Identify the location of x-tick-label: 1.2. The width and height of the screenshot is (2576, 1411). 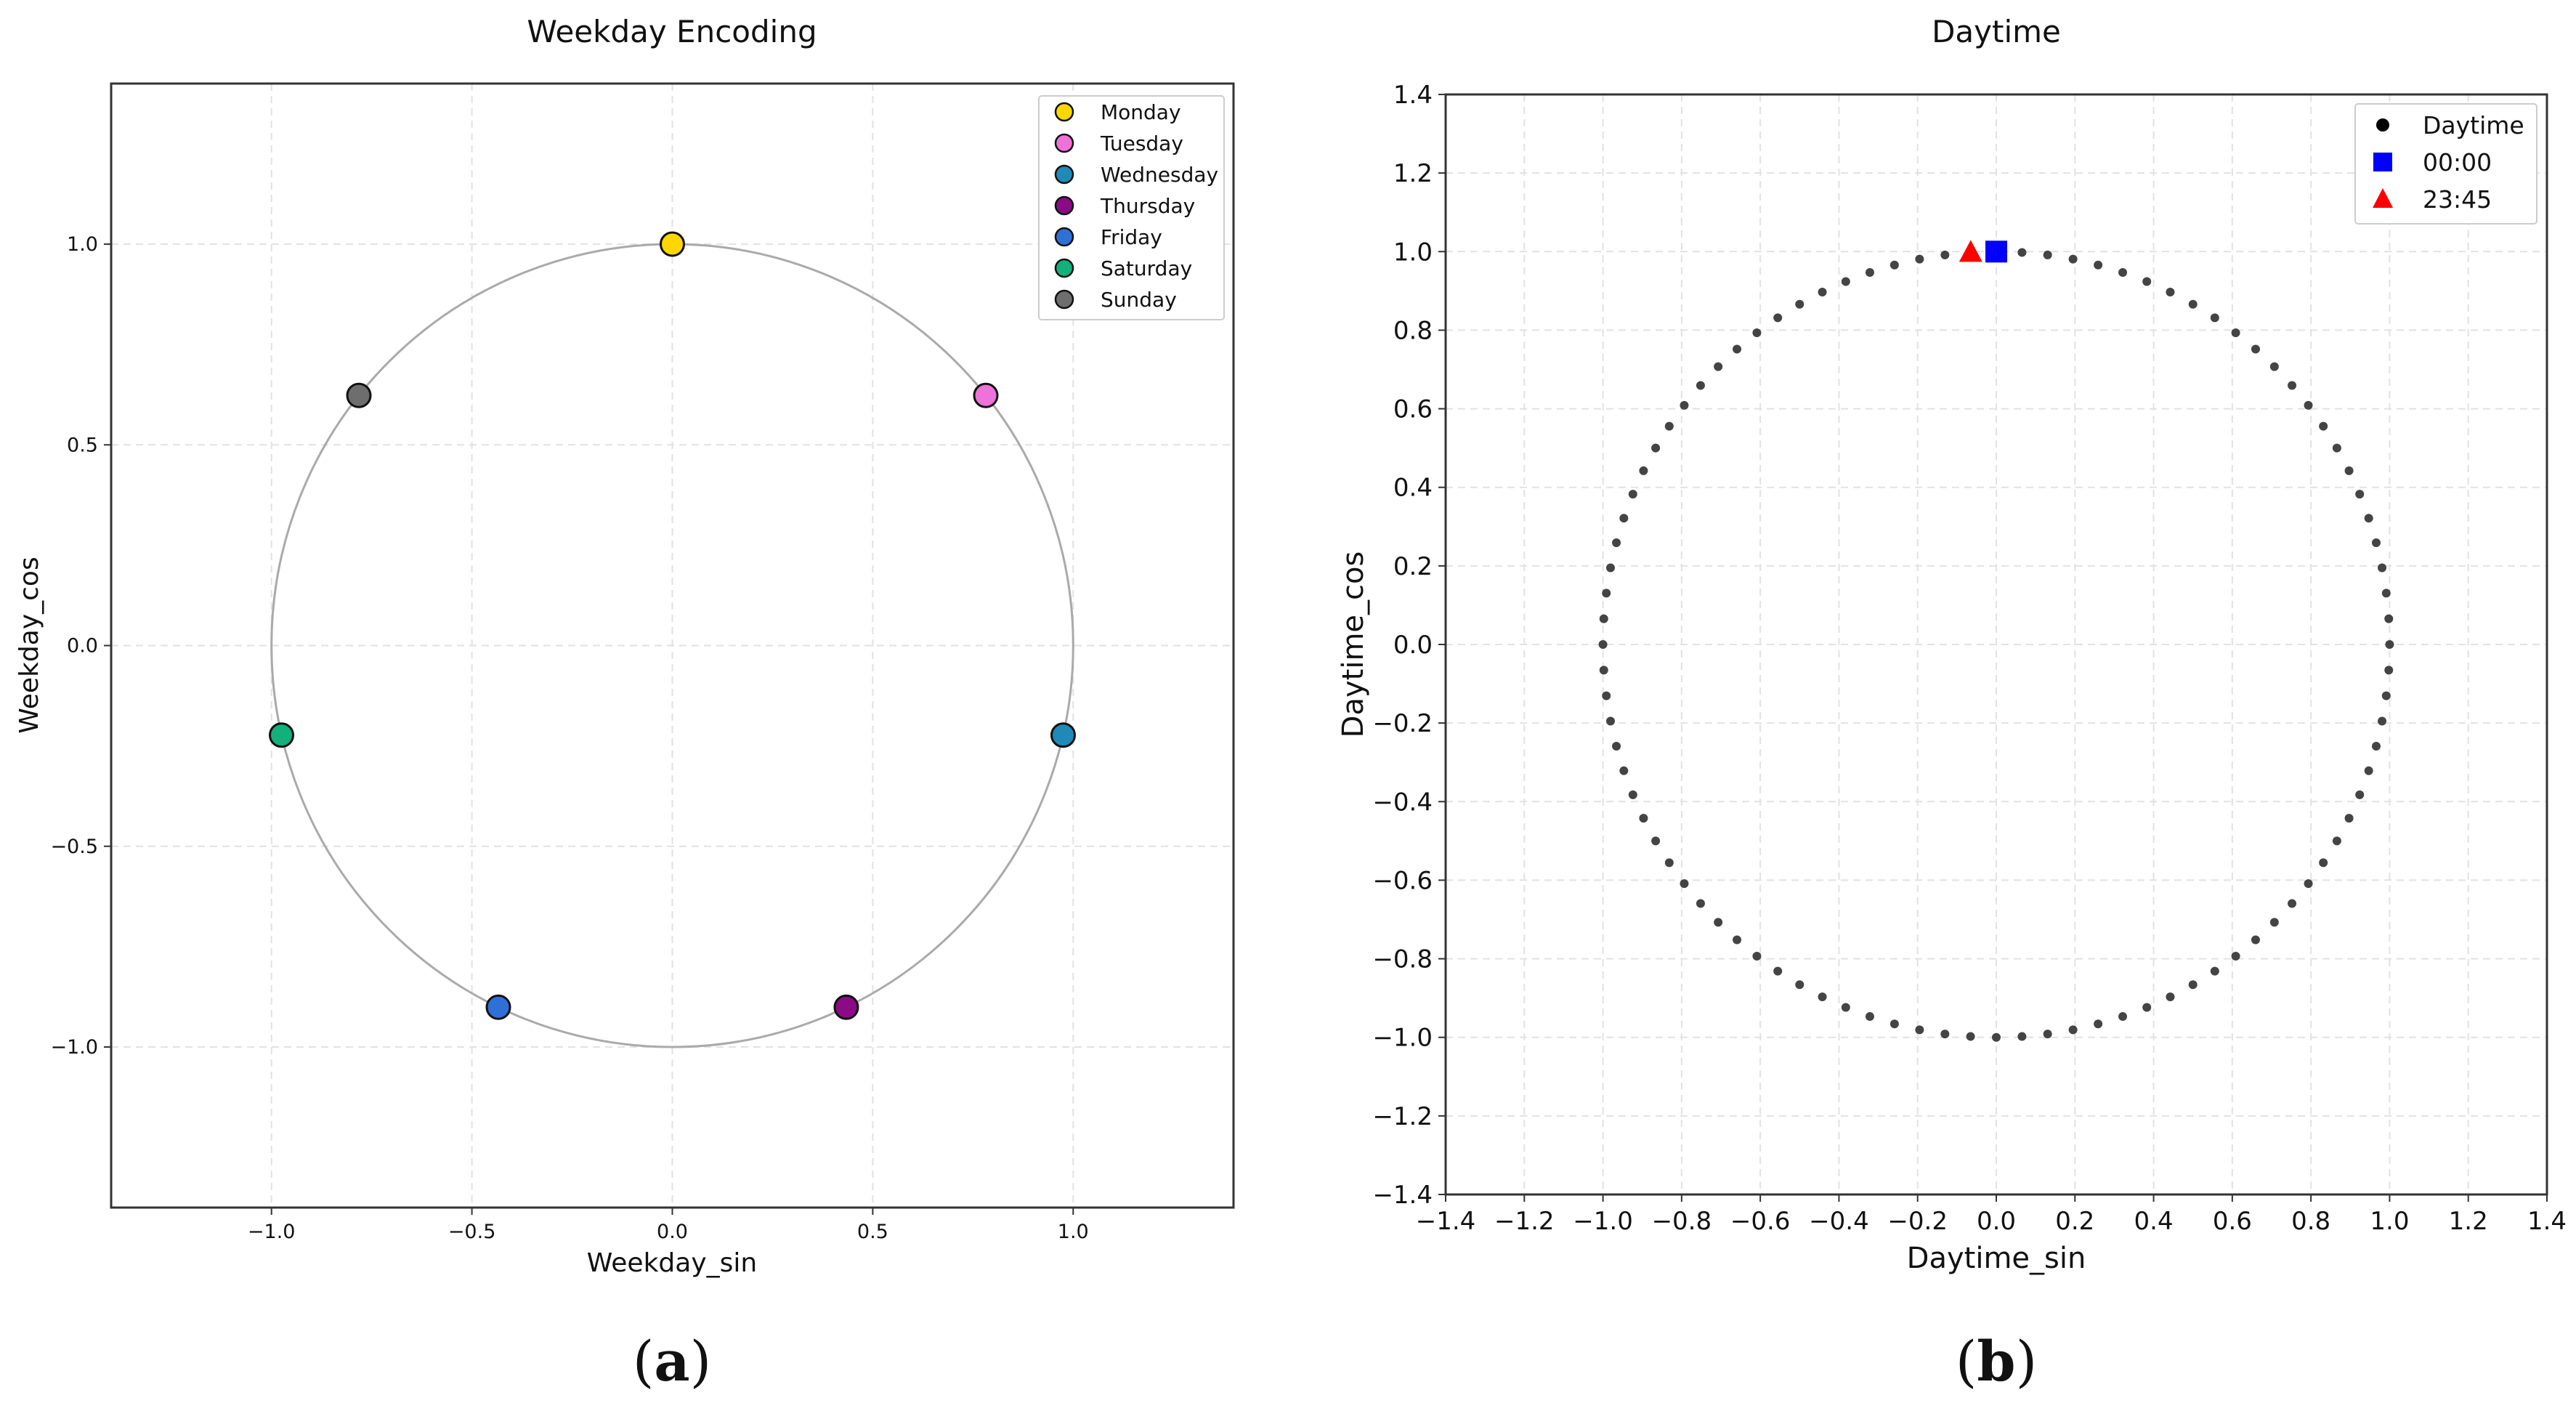
(2468, 1221).